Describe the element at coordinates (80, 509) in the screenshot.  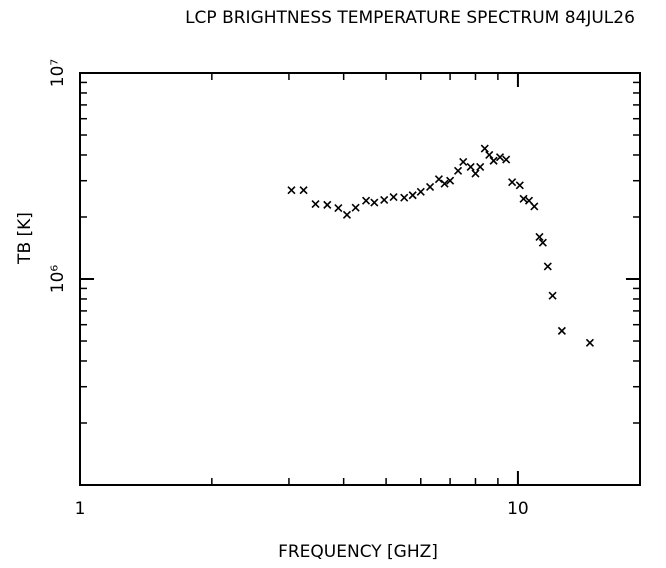
I see `x-tick-label: 1` at that location.